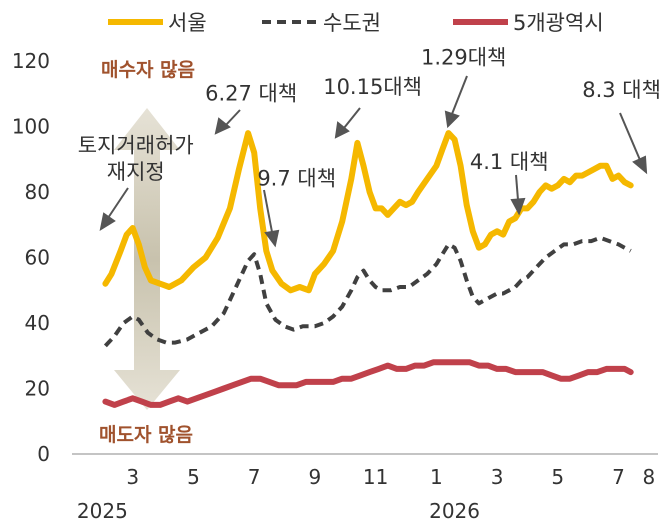  What do you see at coordinates (463, 57) in the screenshot?
I see `annotation-label: 1.29대책` at bounding box center [463, 57].